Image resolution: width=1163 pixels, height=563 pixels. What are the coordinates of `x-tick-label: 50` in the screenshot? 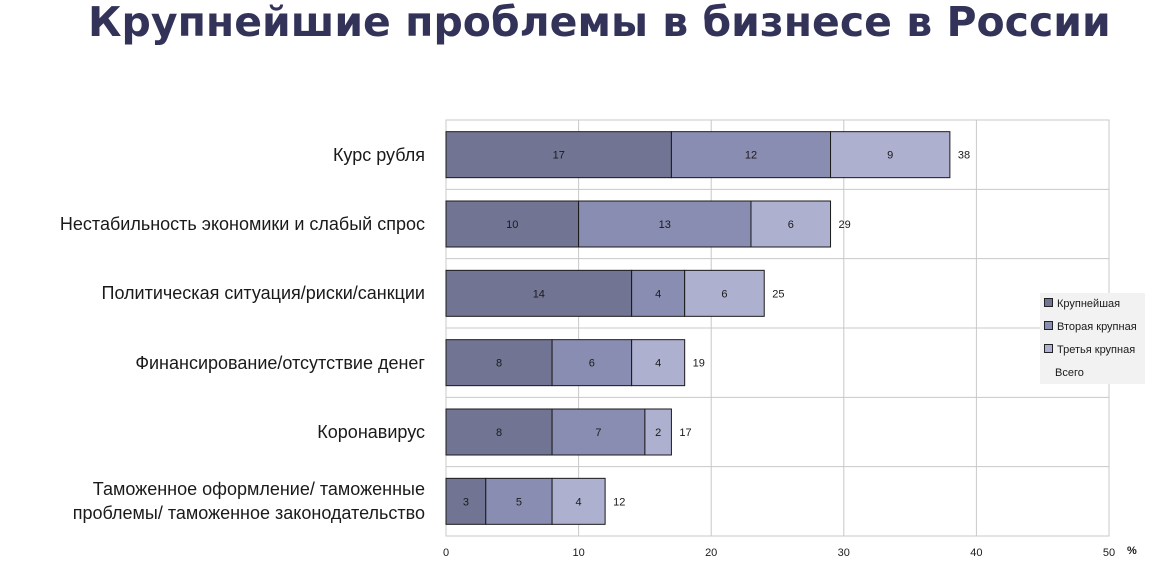 It's located at (1109, 553).